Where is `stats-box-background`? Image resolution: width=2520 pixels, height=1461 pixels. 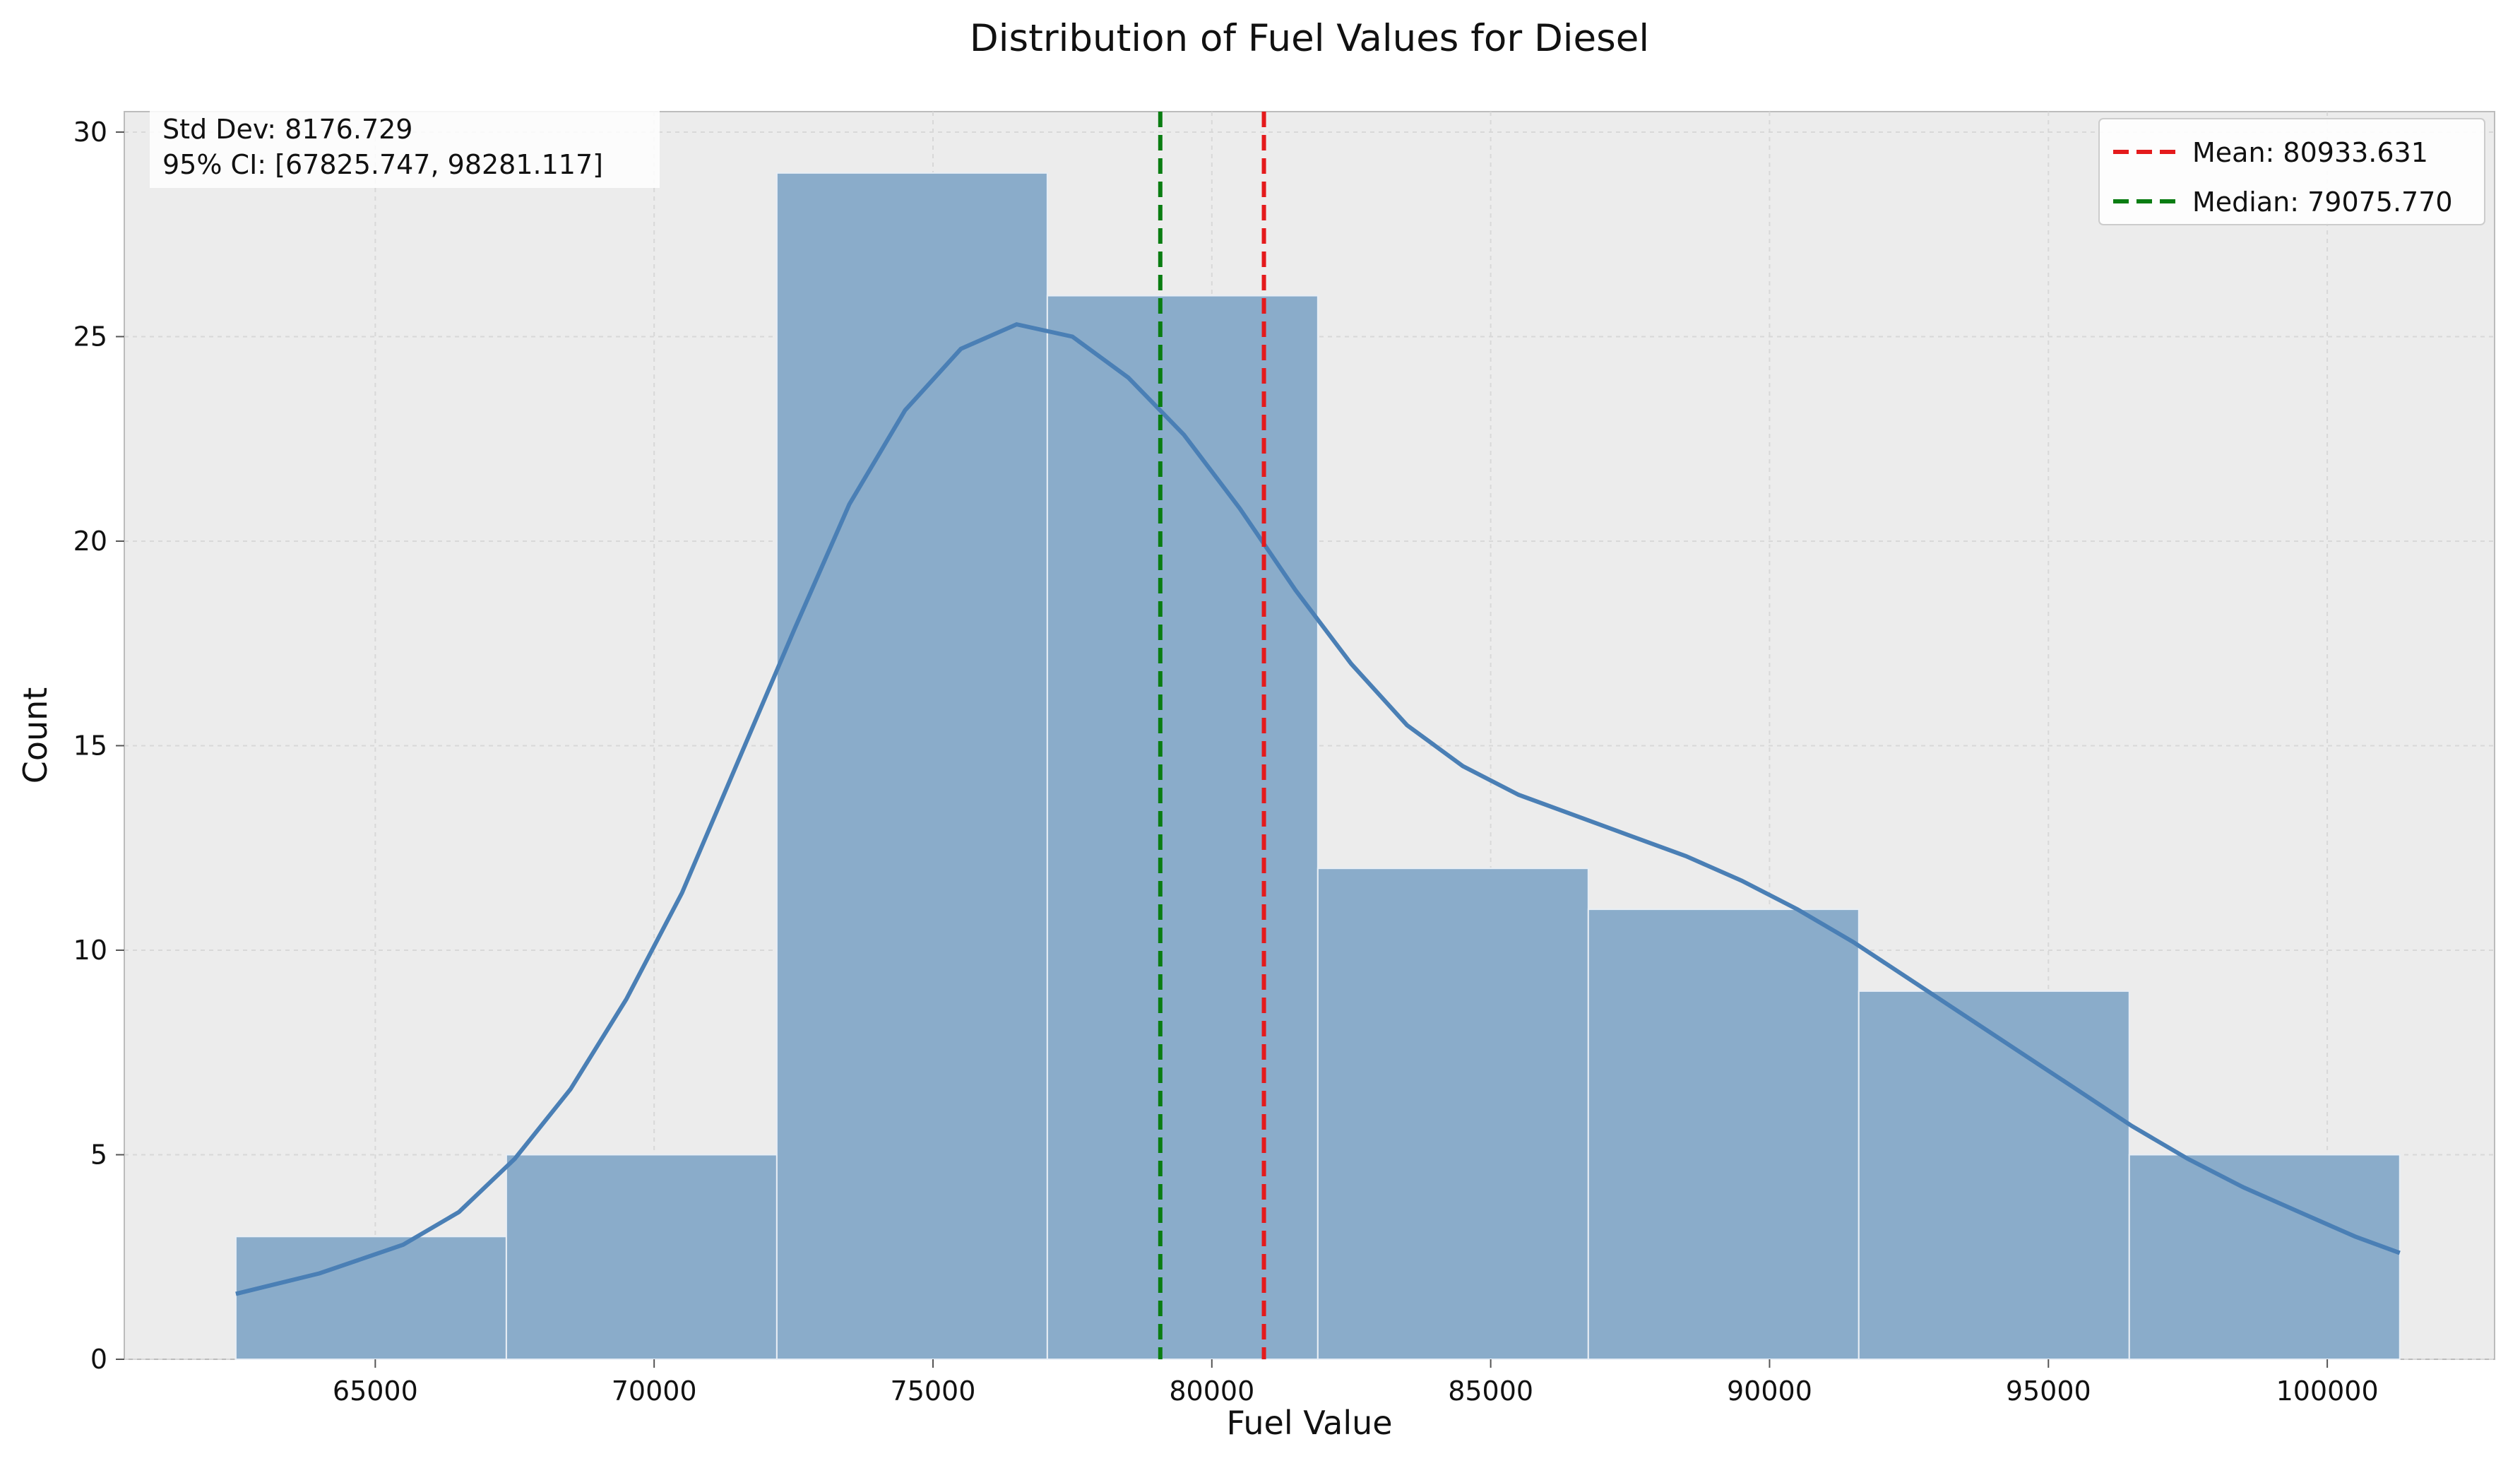 stats-box-background is located at coordinates (405, 146).